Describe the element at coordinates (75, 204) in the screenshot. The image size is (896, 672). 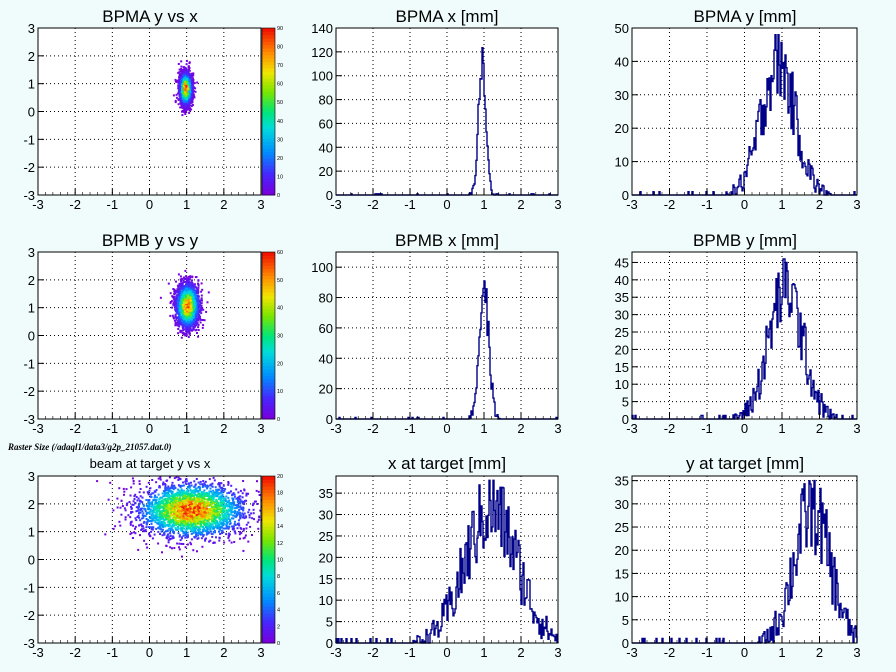
I see `x-tick-label: -2` at that location.